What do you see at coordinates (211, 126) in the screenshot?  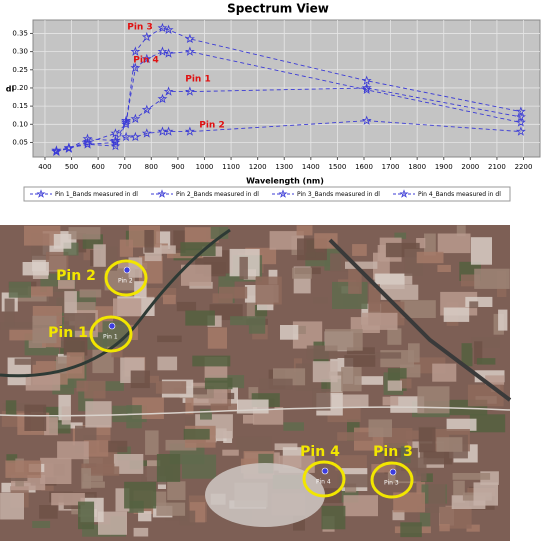 I see `annotation: Pin 2` at bounding box center [211, 126].